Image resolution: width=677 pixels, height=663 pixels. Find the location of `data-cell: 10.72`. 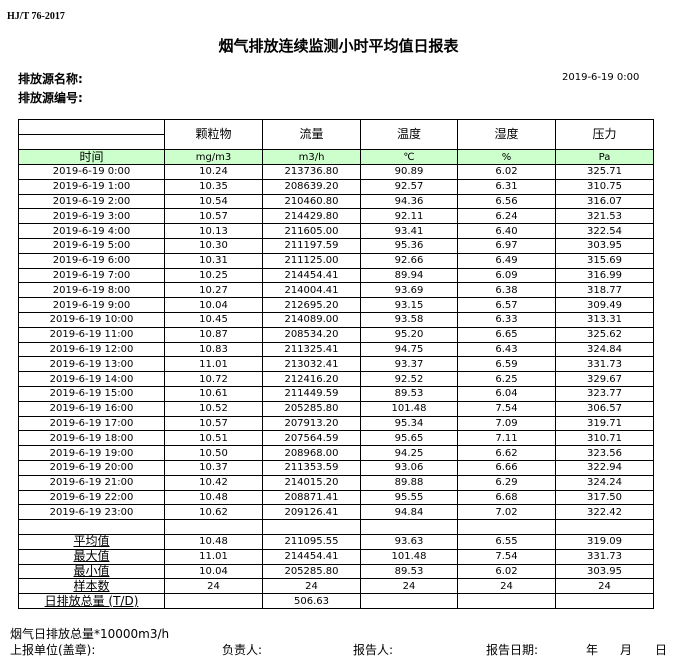

data-cell: 10.72 is located at coordinates (213, 379).